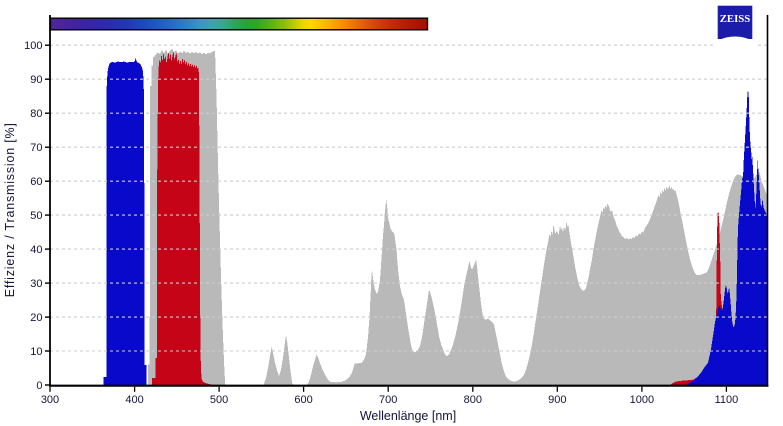 The width and height of the screenshot is (783, 426). Describe the element at coordinates (727, 400) in the screenshot. I see `svg-text: 1100` at that location.